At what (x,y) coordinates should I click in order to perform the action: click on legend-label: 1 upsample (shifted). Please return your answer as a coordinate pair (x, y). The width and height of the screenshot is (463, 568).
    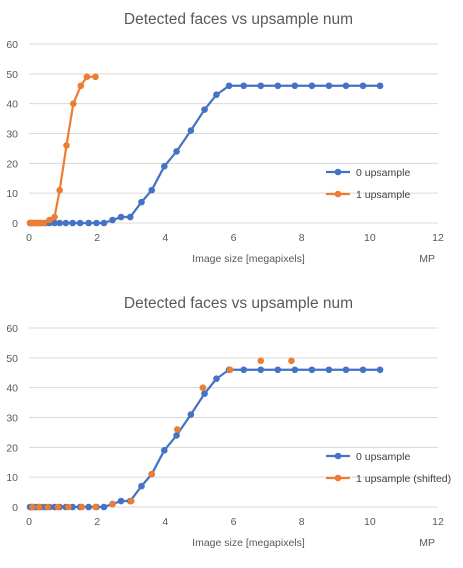
    Looking at the image, I should click on (403, 479).